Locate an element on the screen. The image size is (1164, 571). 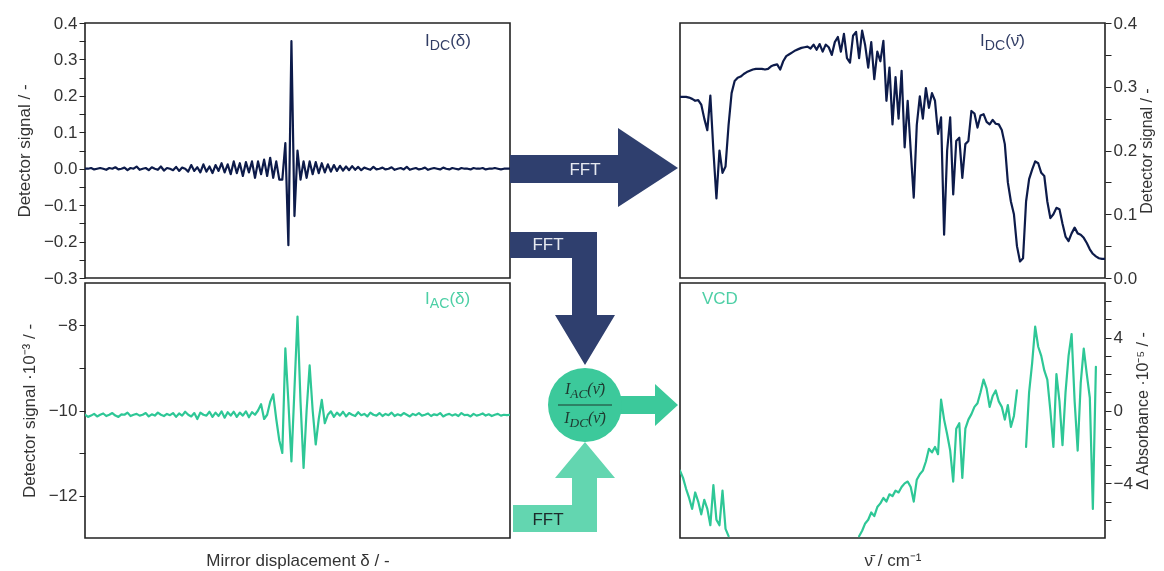
y-tick-label: −10 is located at coordinates (63, 410).